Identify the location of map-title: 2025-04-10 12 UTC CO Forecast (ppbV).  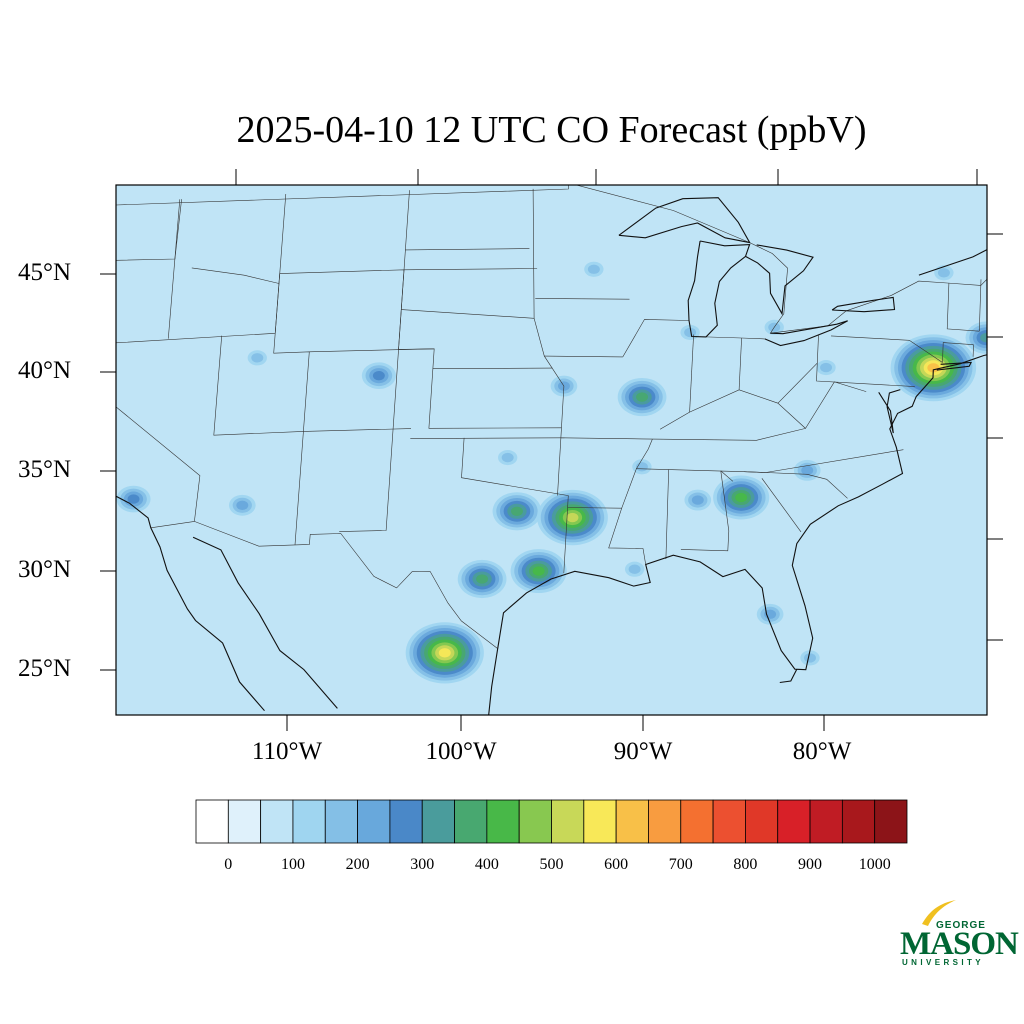
(551, 130).